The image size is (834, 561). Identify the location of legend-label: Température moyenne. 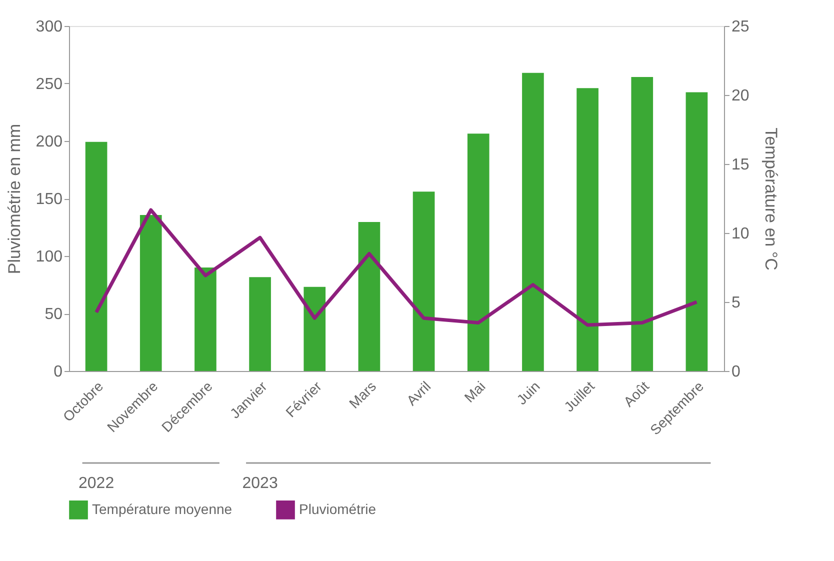
(162, 508).